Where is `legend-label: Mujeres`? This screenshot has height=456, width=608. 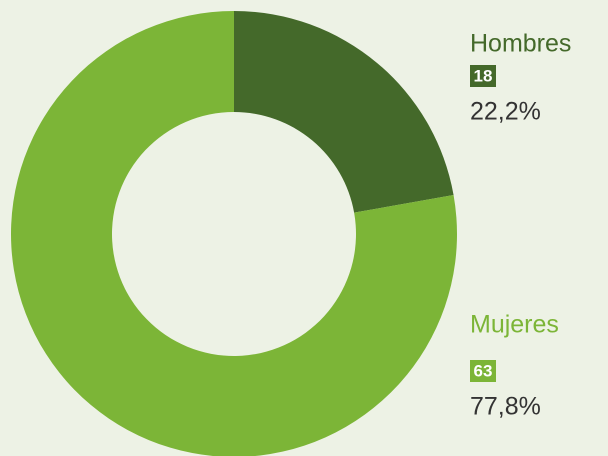 legend-label: Mujeres is located at coordinates (514, 325).